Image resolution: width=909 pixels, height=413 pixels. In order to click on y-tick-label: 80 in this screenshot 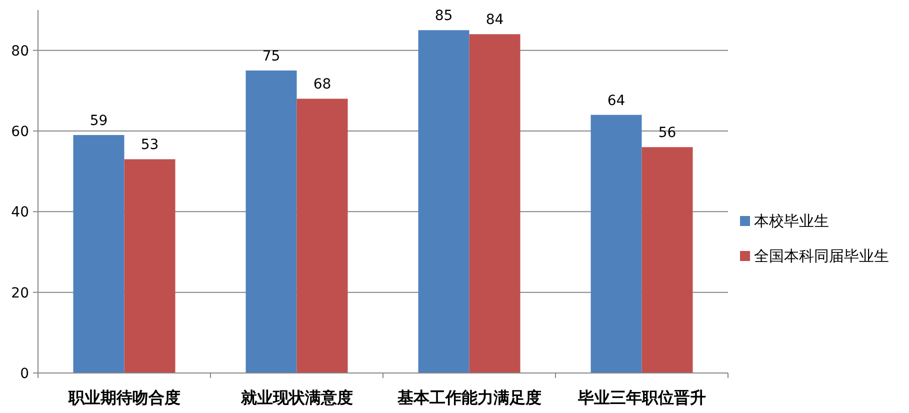, I will do `click(20, 51)`.